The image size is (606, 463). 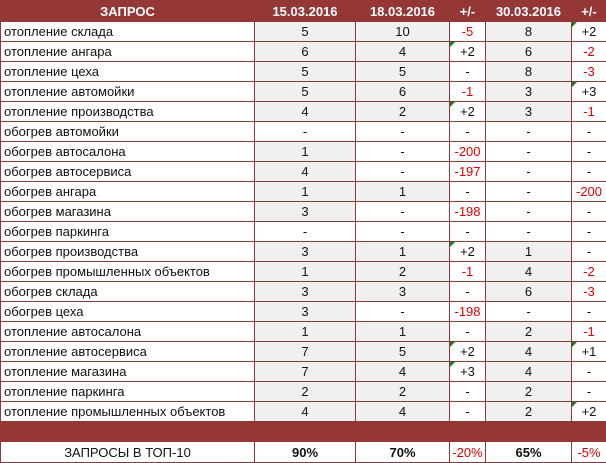 I want to click on diff-cell: -200, so click(x=589, y=192).